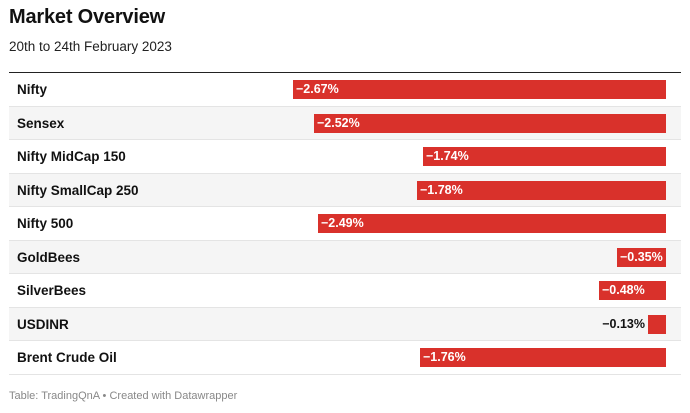  Describe the element at coordinates (45, 223) in the screenshot. I see `row-label: Nifty 500` at that location.